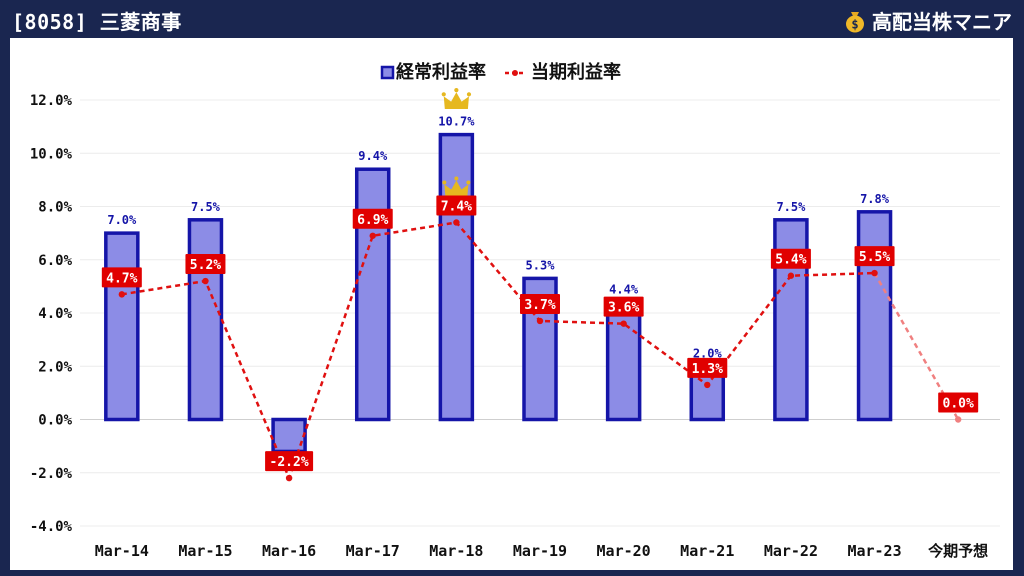  I want to click on bar-value-label: 5.3%, so click(541, 265).